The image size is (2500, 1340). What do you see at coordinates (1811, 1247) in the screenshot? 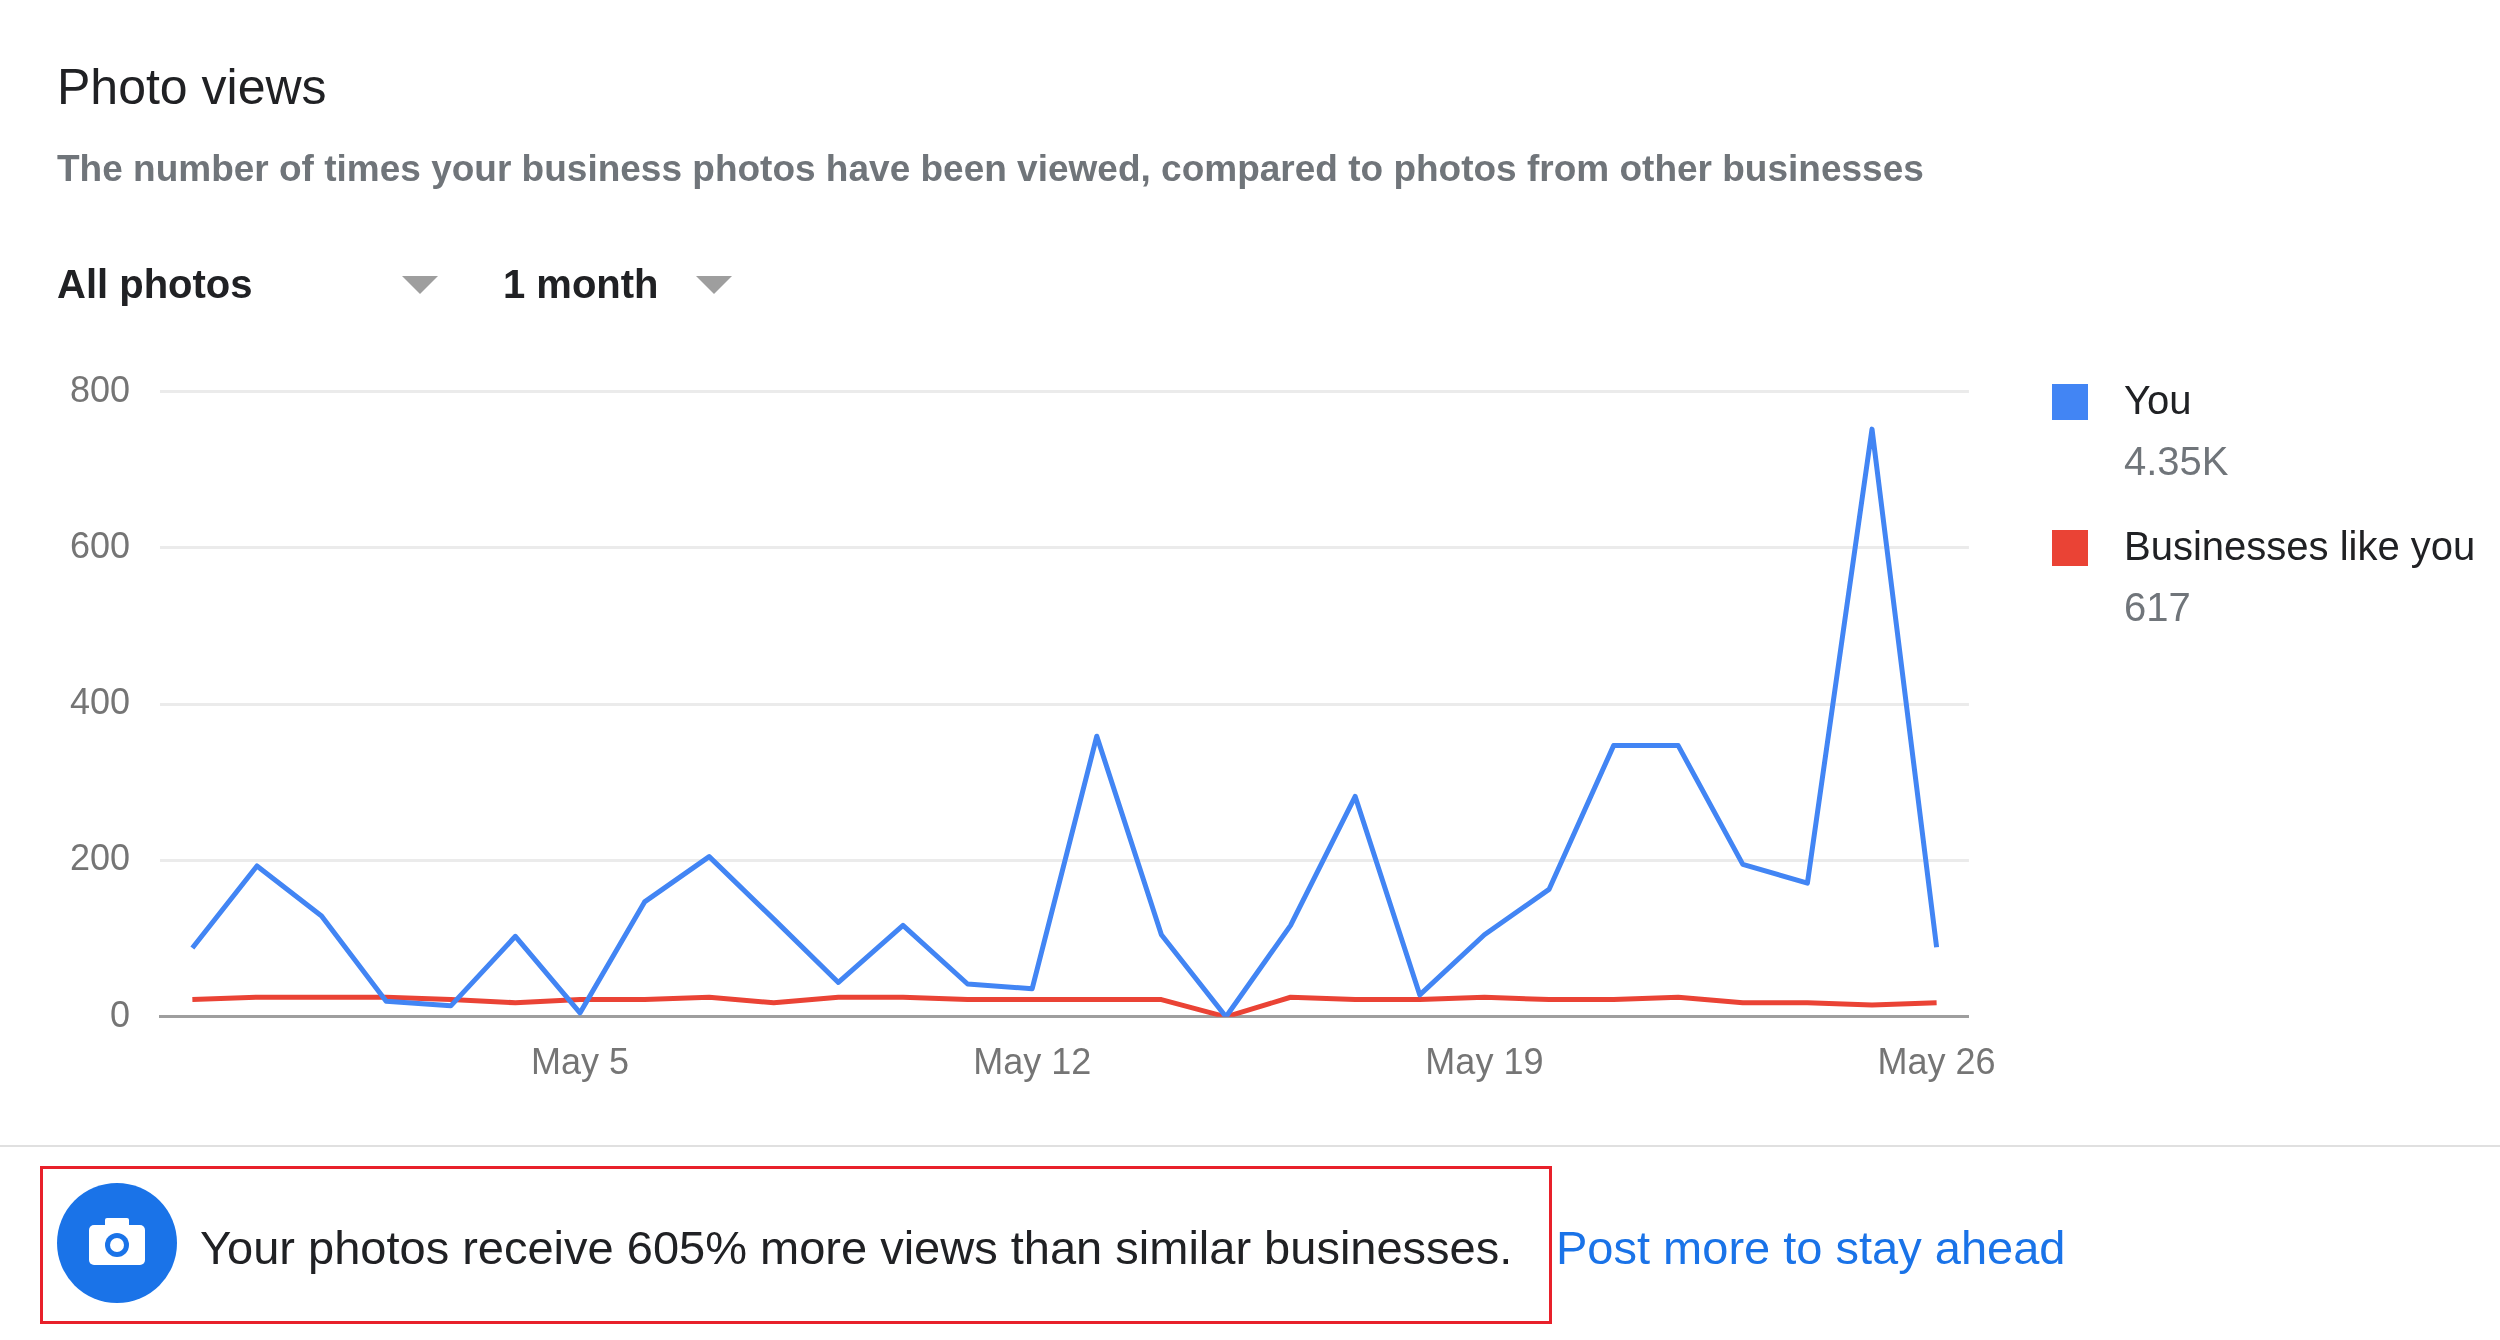
I see `text: Post more to stay ahead` at bounding box center [1811, 1247].